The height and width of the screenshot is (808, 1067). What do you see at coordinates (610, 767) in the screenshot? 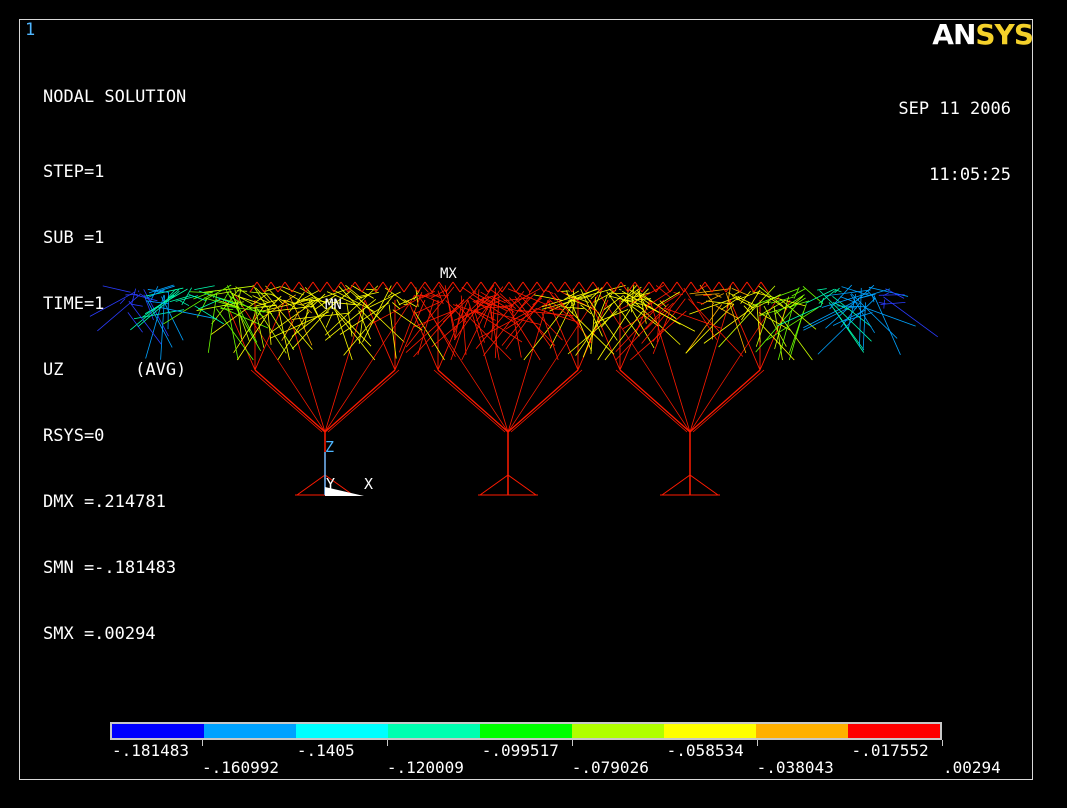
I see `legend-label-bottom-2: -.079026` at bounding box center [610, 767].